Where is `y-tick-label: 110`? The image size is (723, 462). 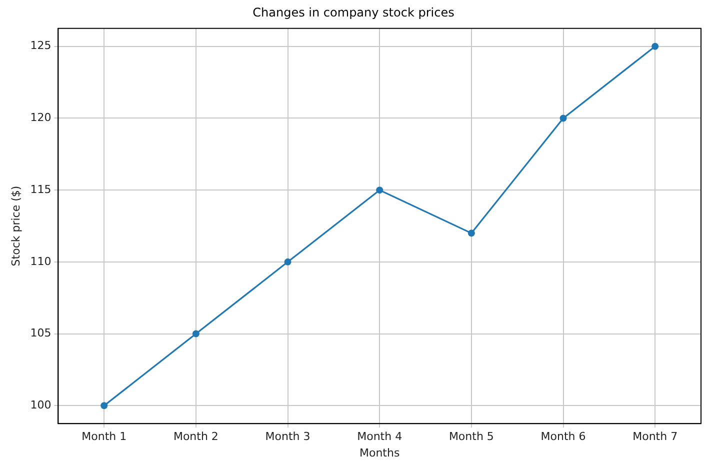 y-tick-label: 110 is located at coordinates (41, 261).